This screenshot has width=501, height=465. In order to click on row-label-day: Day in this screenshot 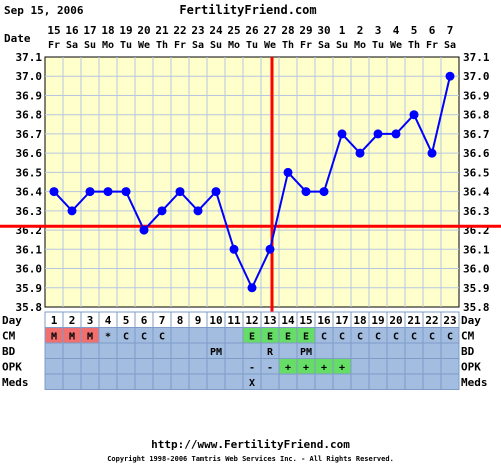, I will do `click(12, 320)`.